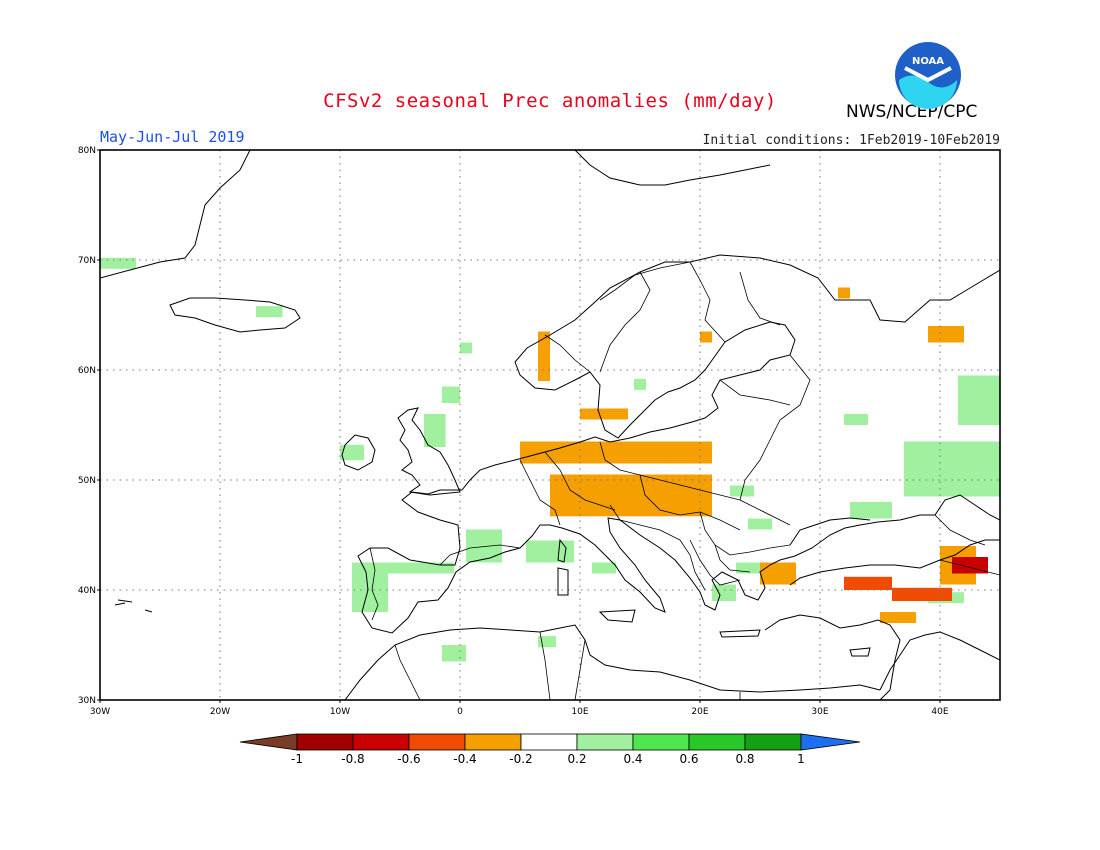  I want to click on lat-tick-label: 70N, so click(87, 261).